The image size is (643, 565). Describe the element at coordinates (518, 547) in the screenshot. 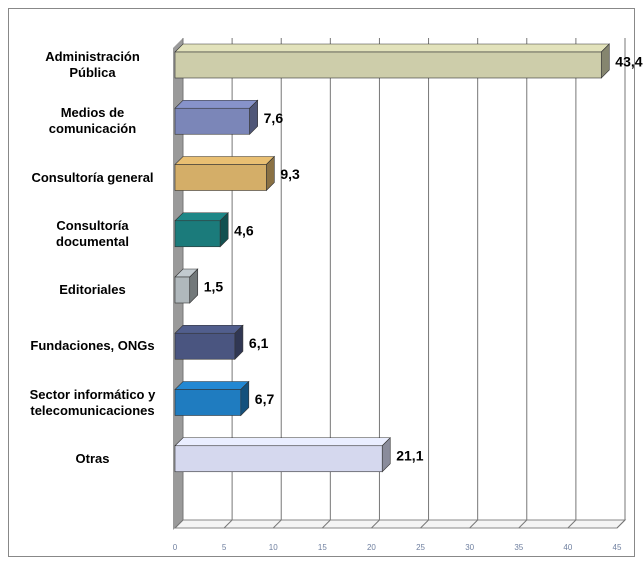

I see `x-tick-label: 35` at that location.